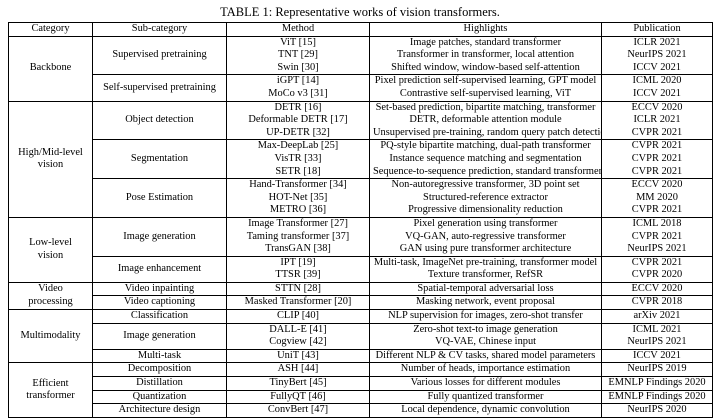 The height and width of the screenshot is (418, 720). What do you see at coordinates (485, 250) in the screenshot?
I see `highlights: GAN using pure transformer architecture` at bounding box center [485, 250].